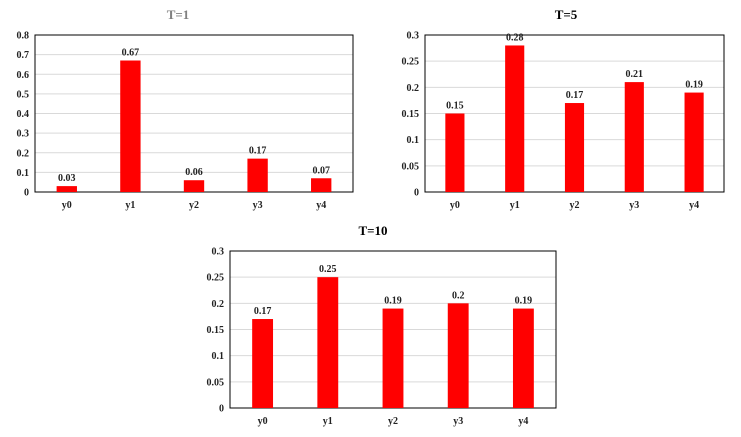  What do you see at coordinates (372, 230) in the screenshot?
I see `chart-title-t10: T=10` at bounding box center [372, 230].